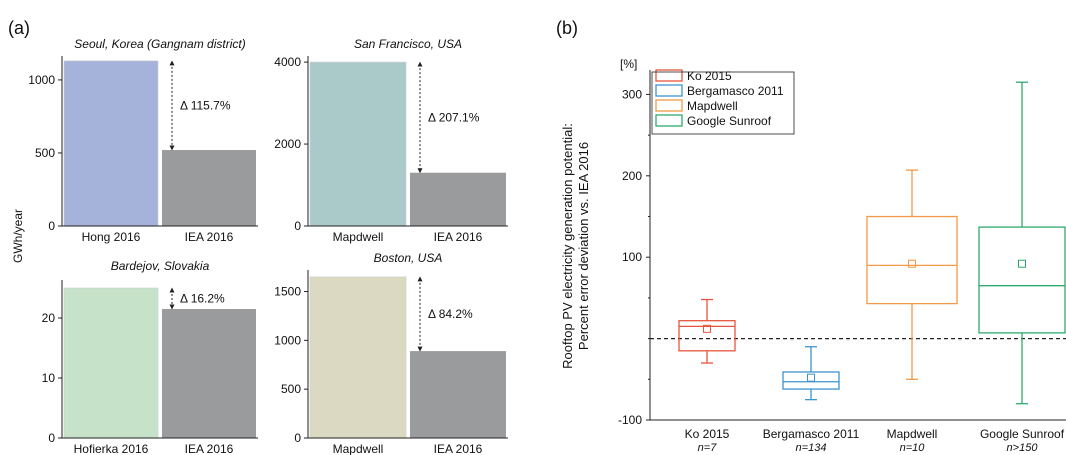  Describe the element at coordinates (454, 117) in the screenshot. I see `delta-label: Δ 207.1%` at that location.